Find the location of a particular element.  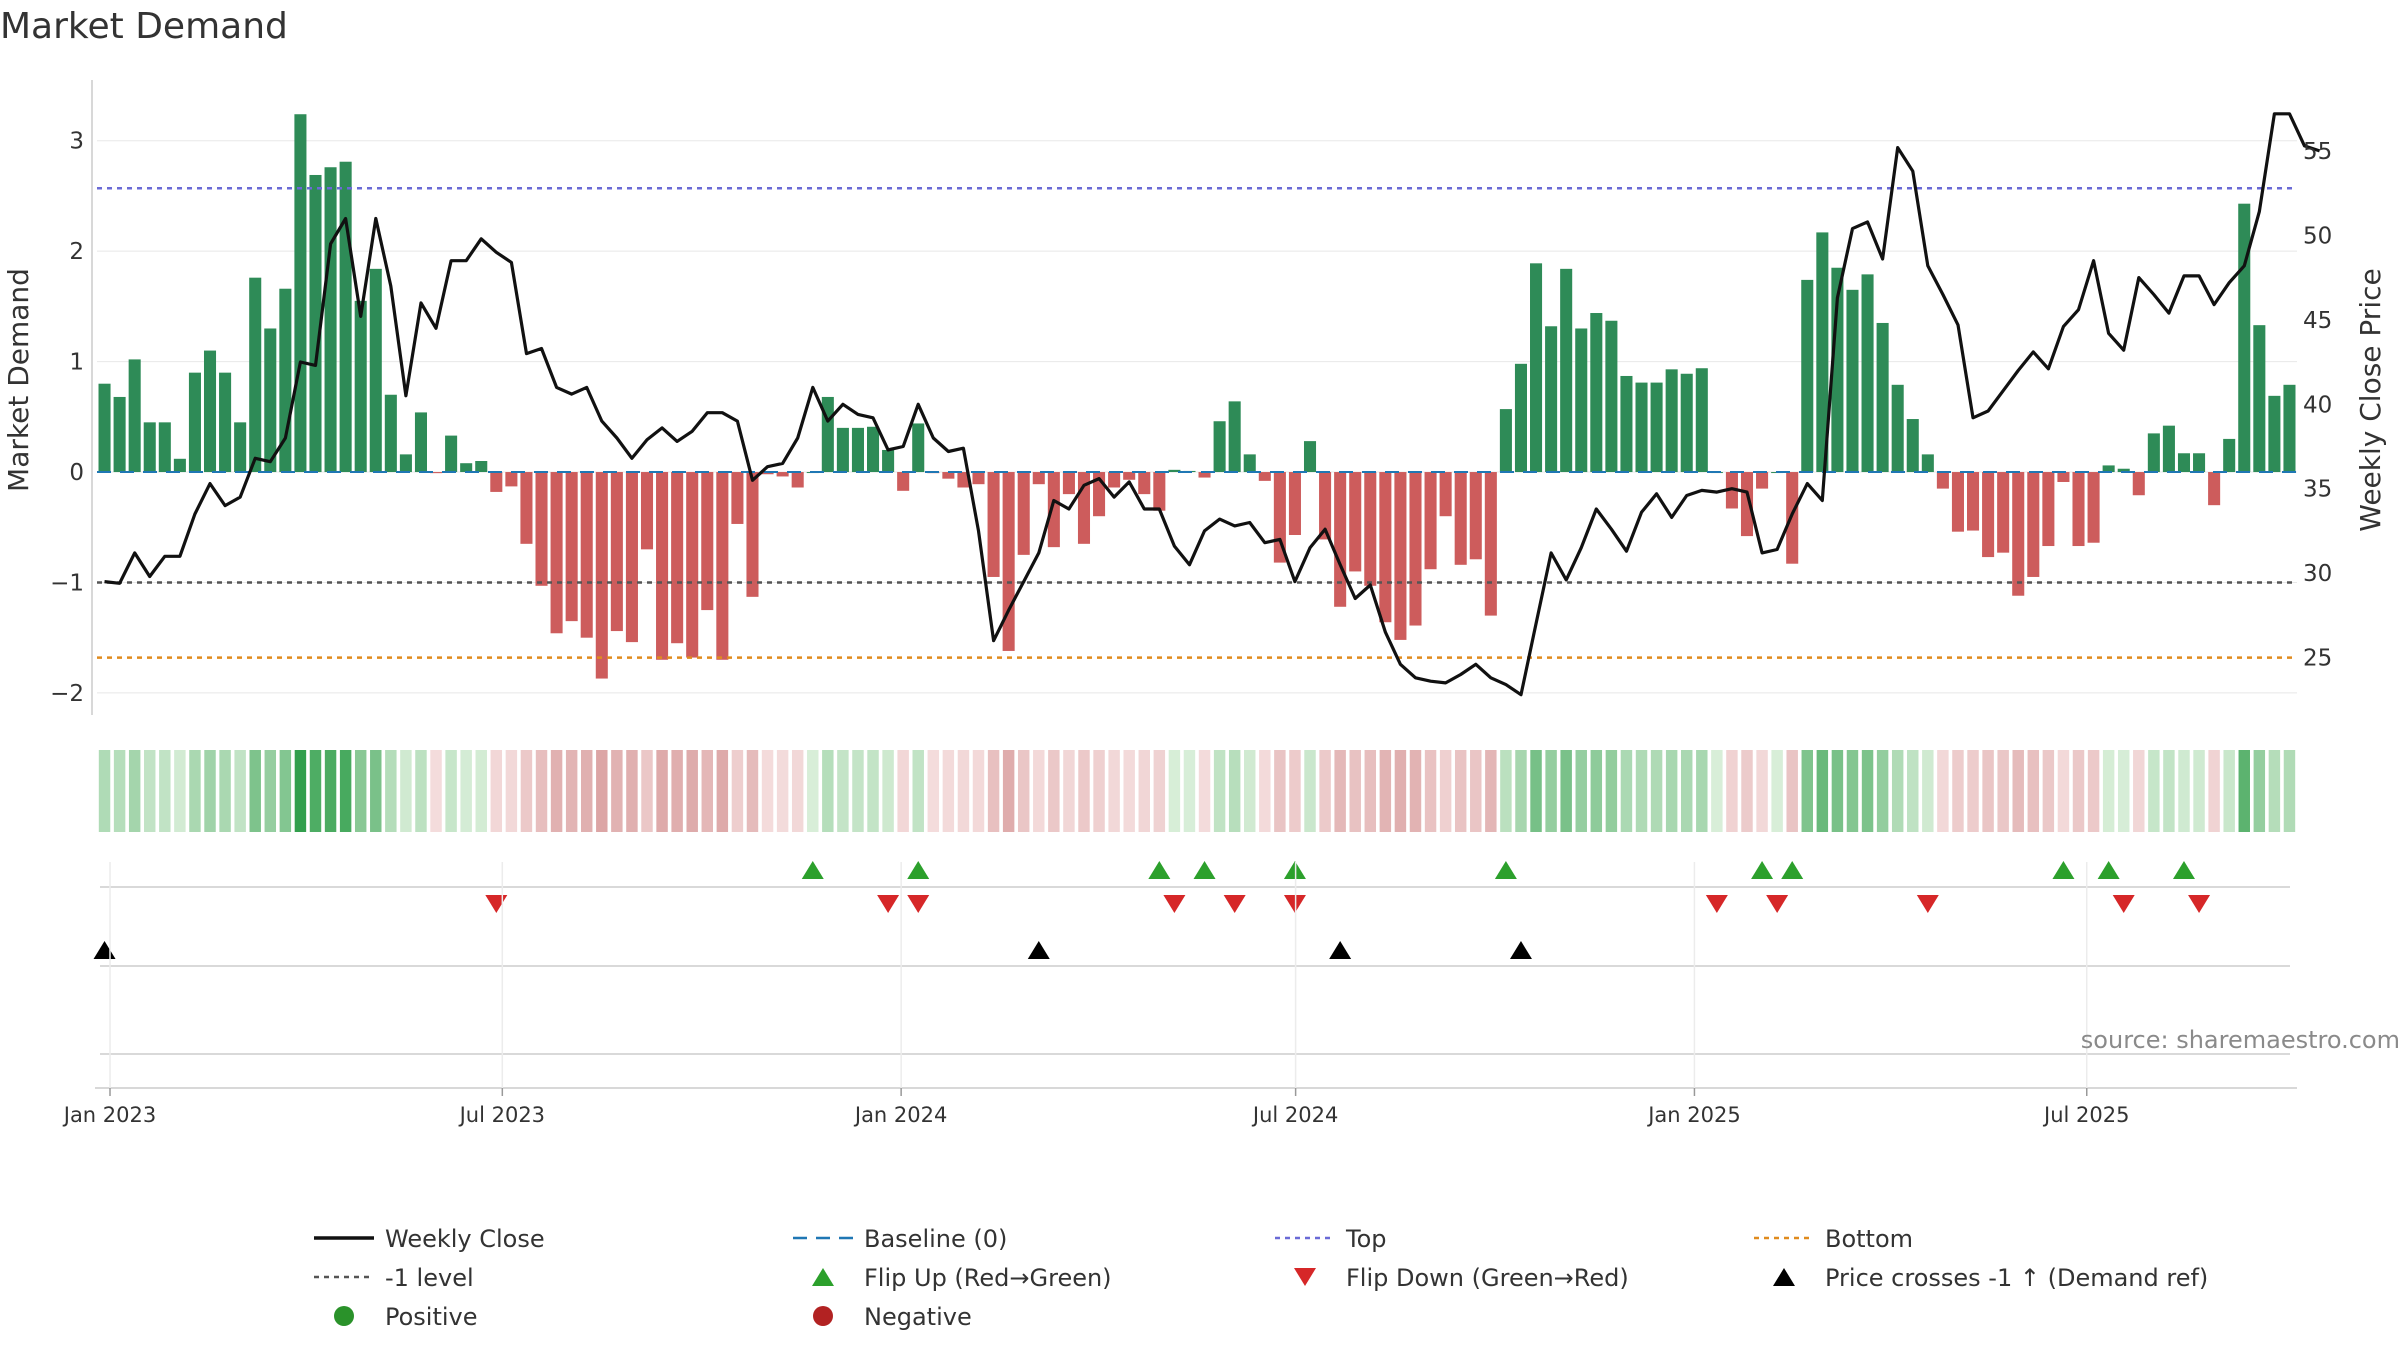

legend-item-flip-down: Flip Down (Green→Red) is located at coordinates (1461, 1278).